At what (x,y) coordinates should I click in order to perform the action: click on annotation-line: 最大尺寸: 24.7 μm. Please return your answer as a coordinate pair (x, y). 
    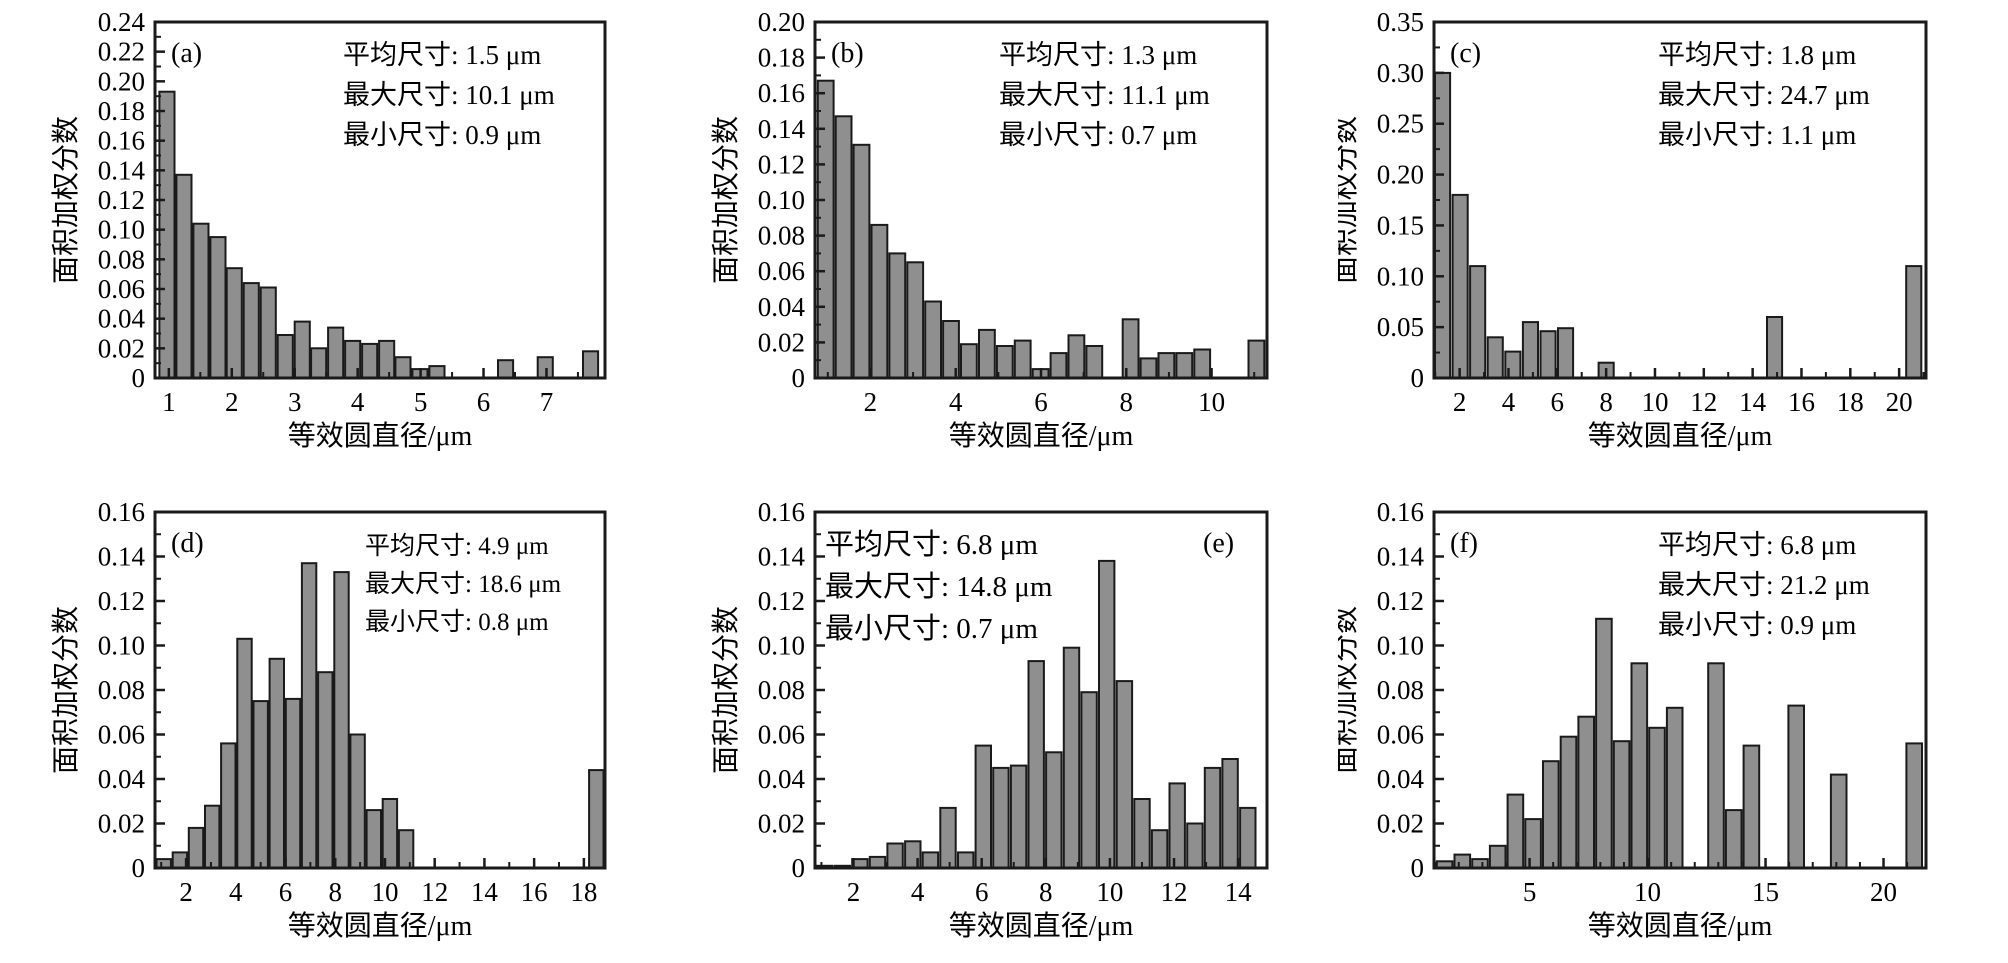
    Looking at the image, I should click on (1764, 95).